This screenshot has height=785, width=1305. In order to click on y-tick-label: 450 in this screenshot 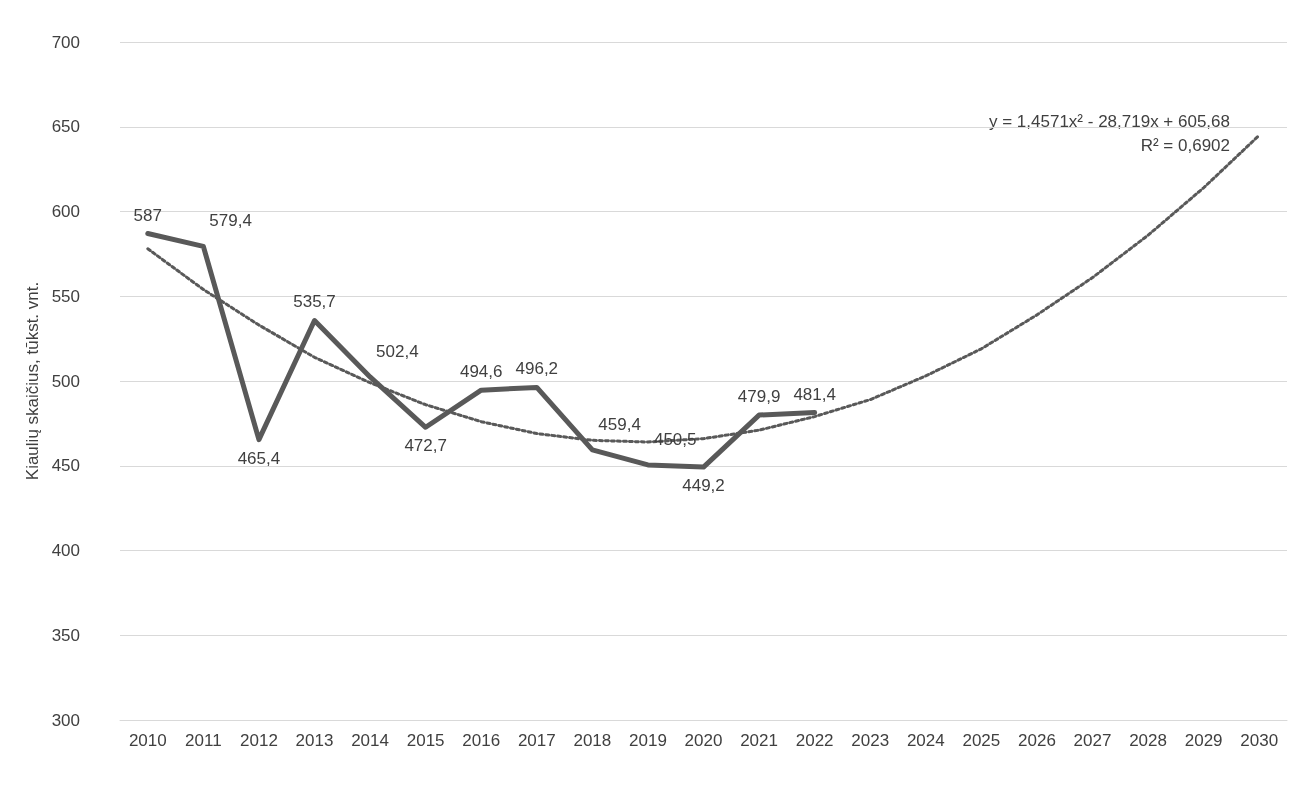, I will do `click(65, 466)`.